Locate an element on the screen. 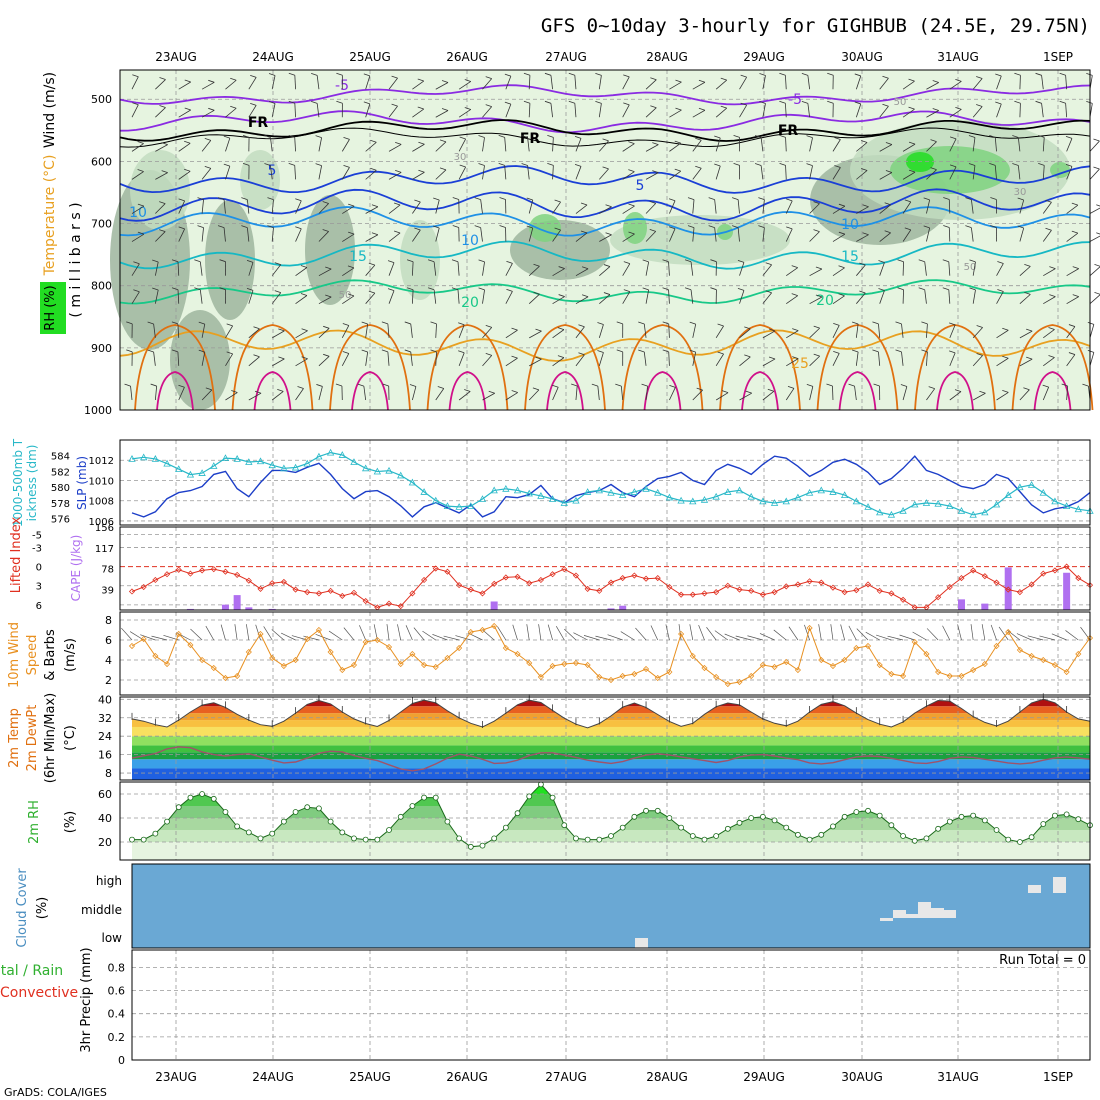 This screenshot has width=1100, height=1100. temp-band is located at coordinates (611, 774).